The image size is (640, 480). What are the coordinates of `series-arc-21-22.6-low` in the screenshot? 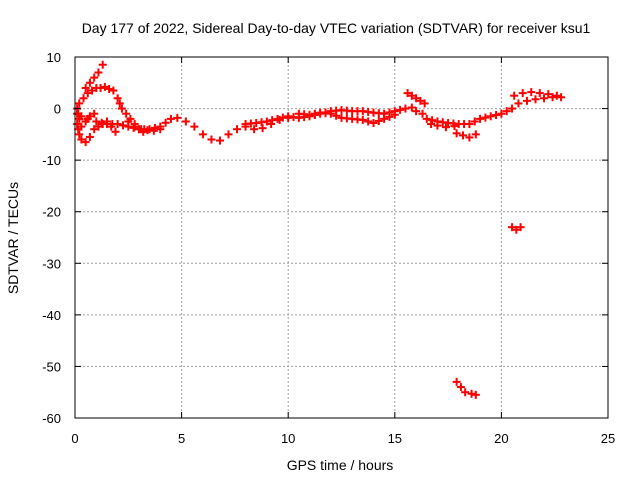 It's located at (539, 99).